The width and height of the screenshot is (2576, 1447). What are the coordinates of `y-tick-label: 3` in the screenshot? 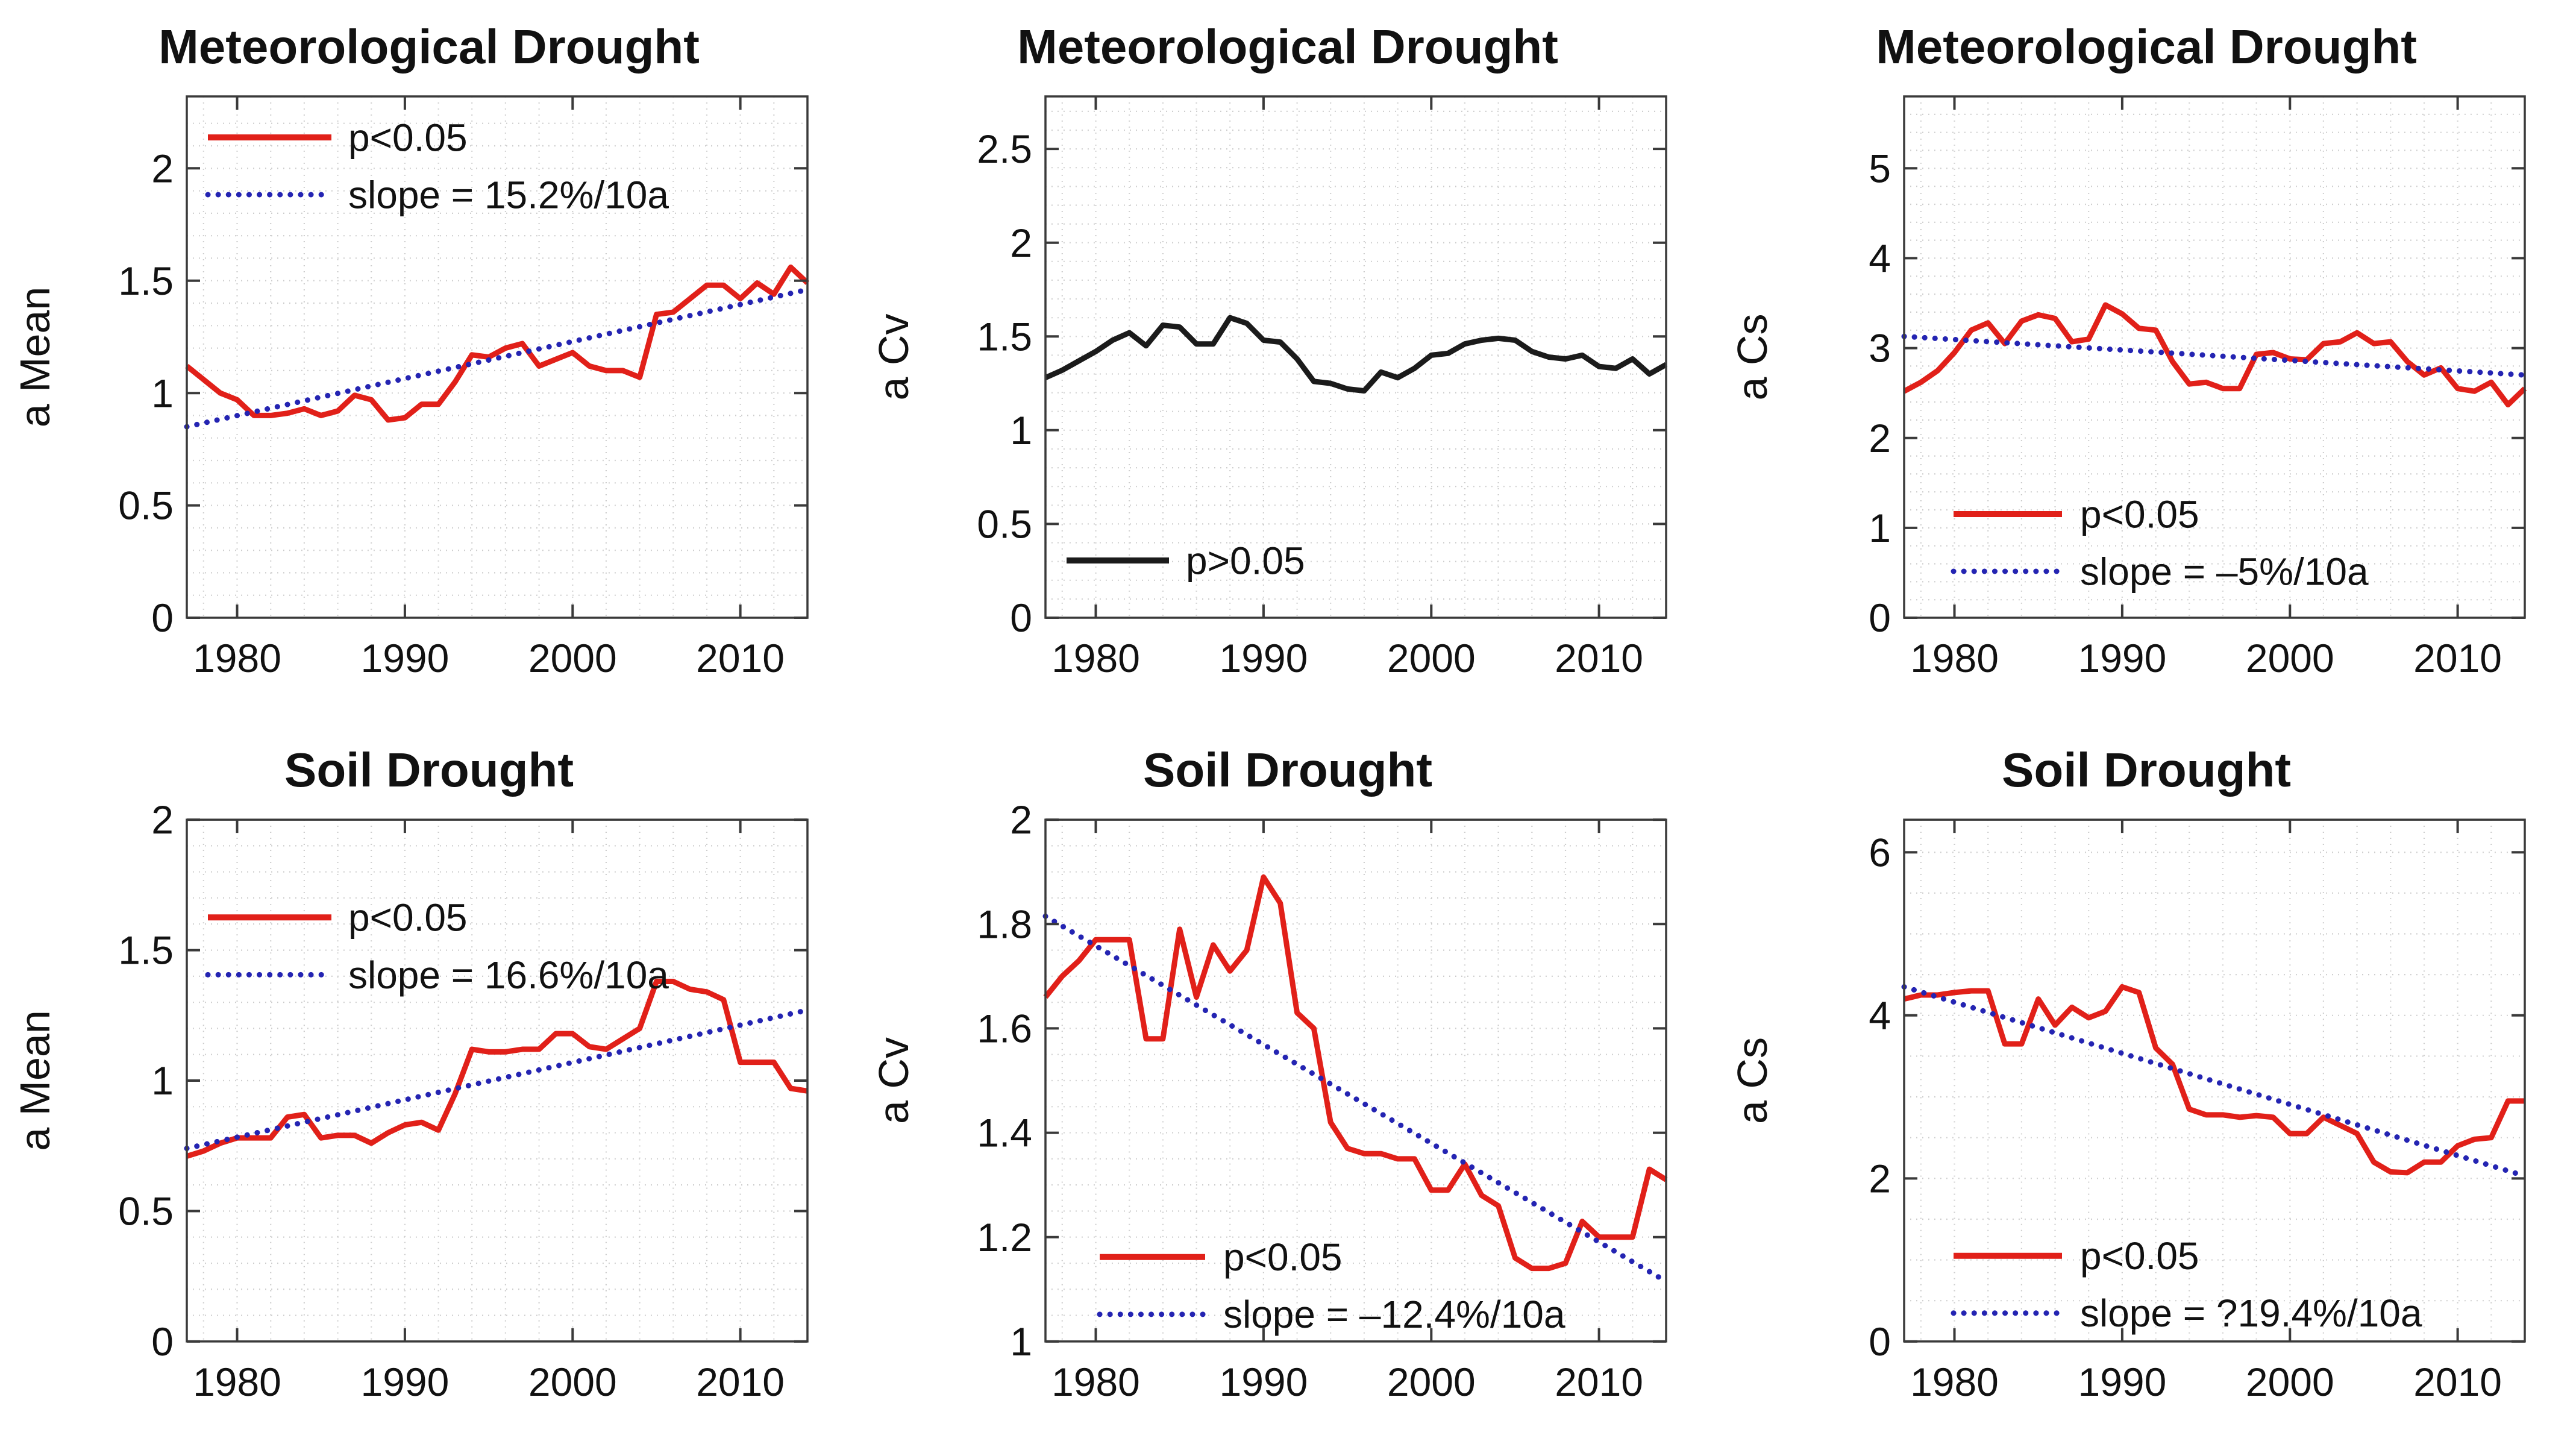 It's located at (1880, 348).